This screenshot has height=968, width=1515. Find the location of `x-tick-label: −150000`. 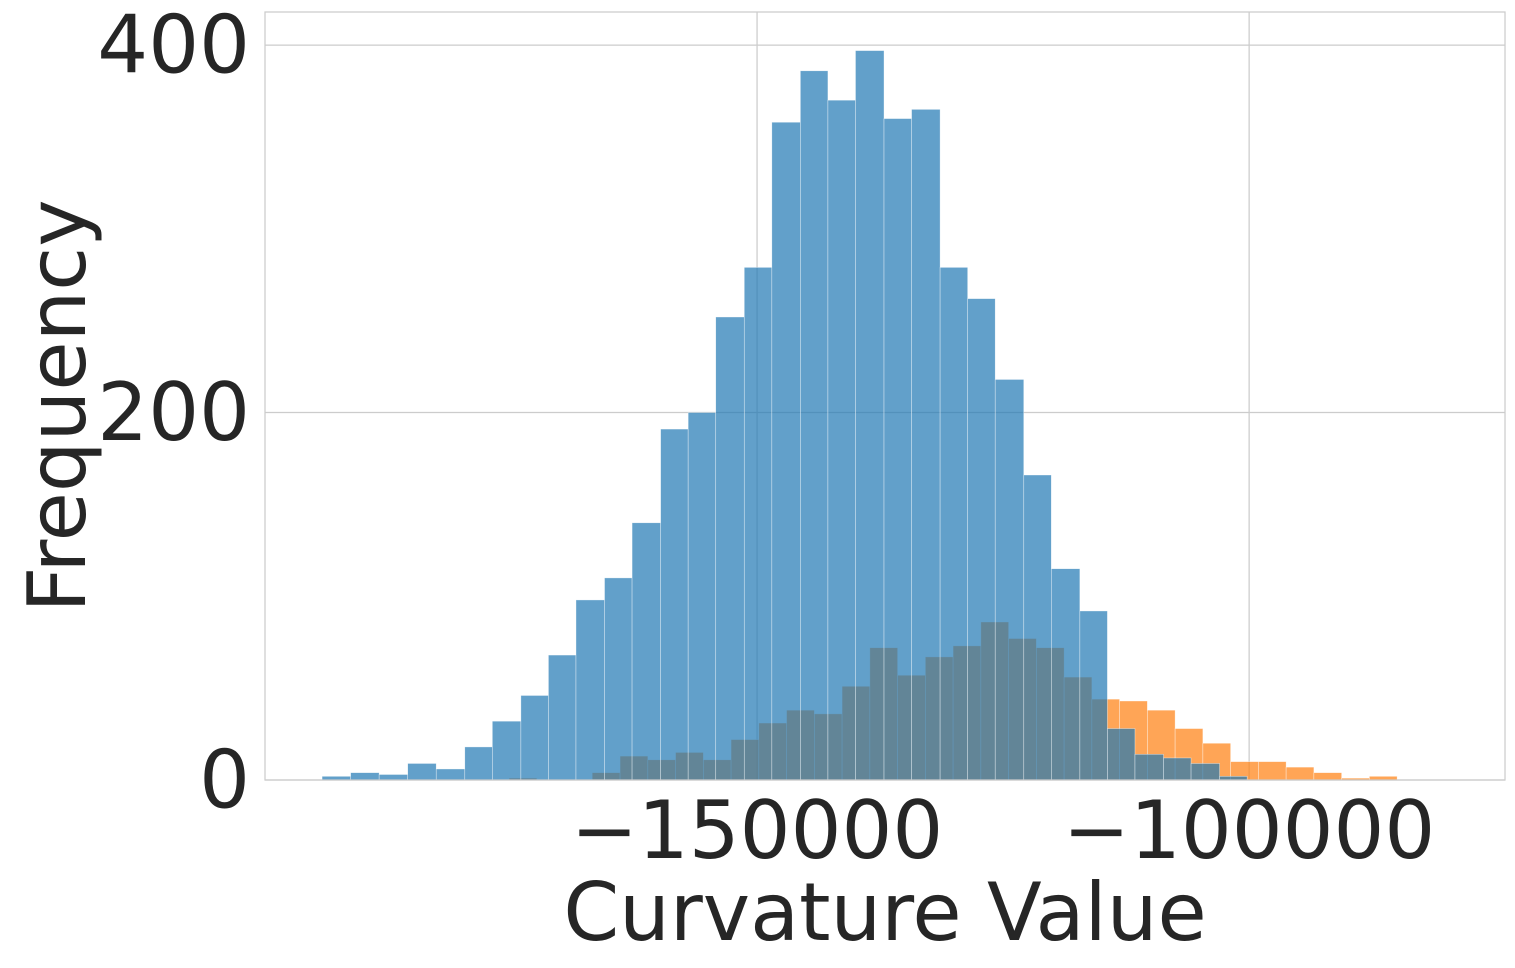

x-tick-label: −150000 is located at coordinates (757, 830).